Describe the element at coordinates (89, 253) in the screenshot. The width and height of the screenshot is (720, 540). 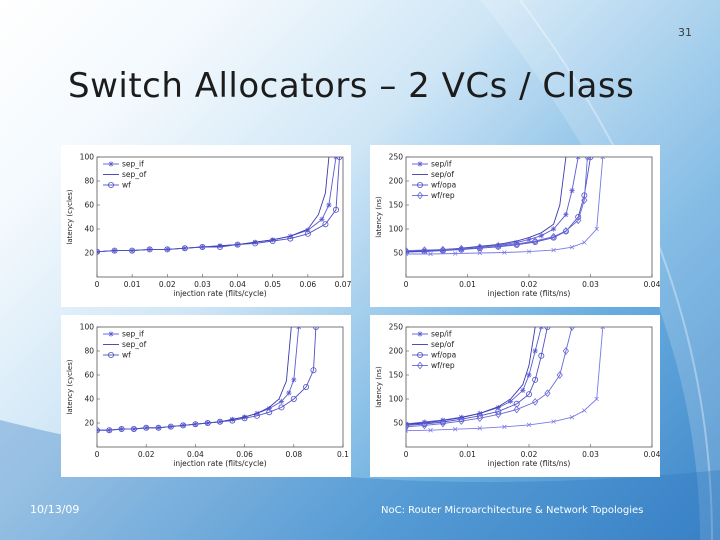
I see `y-tick-label: 20` at that location.